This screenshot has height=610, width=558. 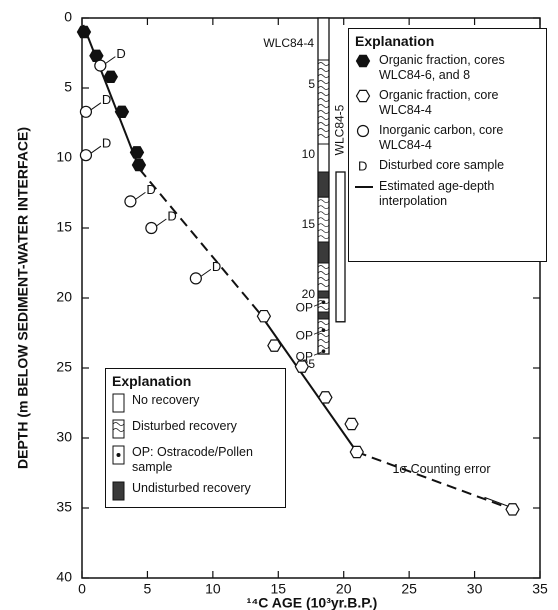 I want to click on y-tick-label: 10, so click(x=64, y=157).